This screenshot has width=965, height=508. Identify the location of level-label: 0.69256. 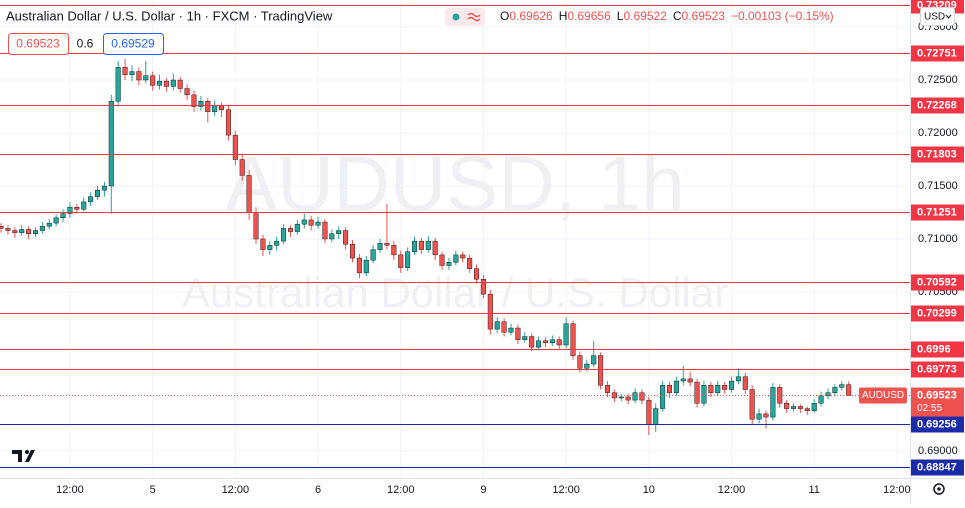
(937, 424).